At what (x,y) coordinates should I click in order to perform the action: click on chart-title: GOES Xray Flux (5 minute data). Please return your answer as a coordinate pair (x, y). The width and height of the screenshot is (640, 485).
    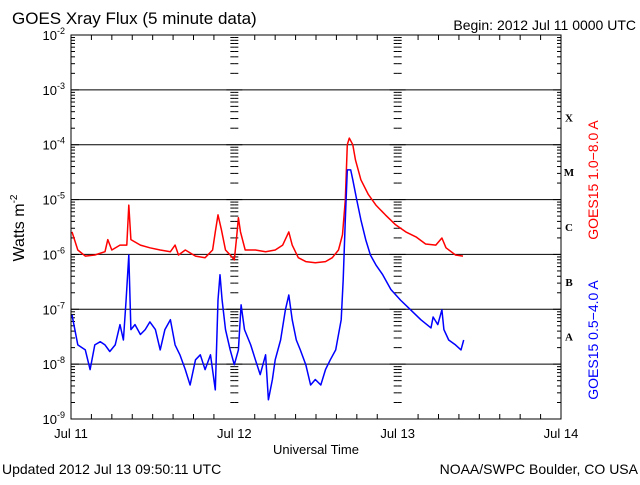
    Looking at the image, I should click on (134, 18).